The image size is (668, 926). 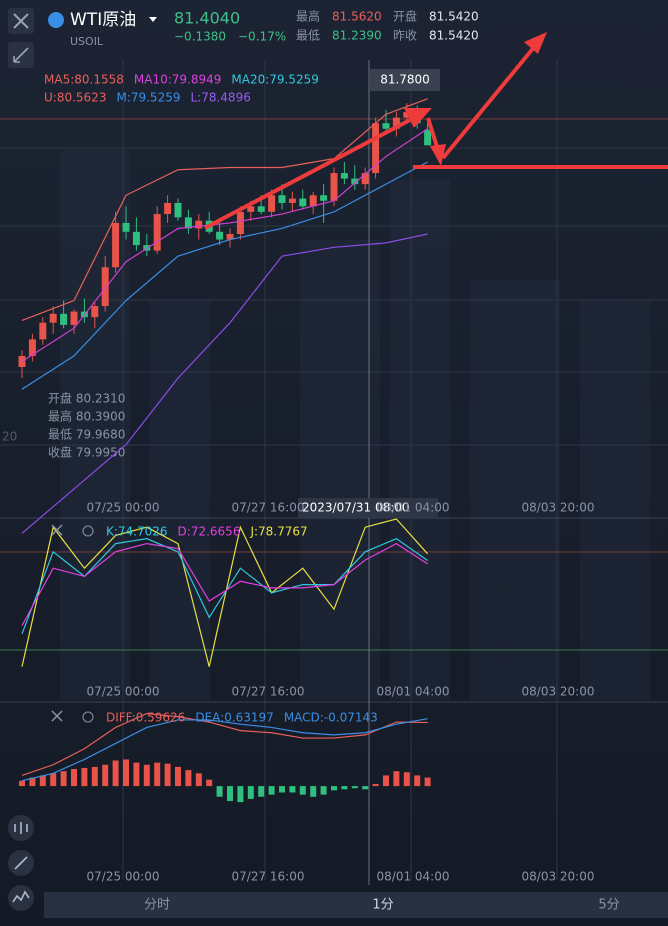 What do you see at coordinates (9, 437) in the screenshot?
I see `edge-label: 20` at bounding box center [9, 437].